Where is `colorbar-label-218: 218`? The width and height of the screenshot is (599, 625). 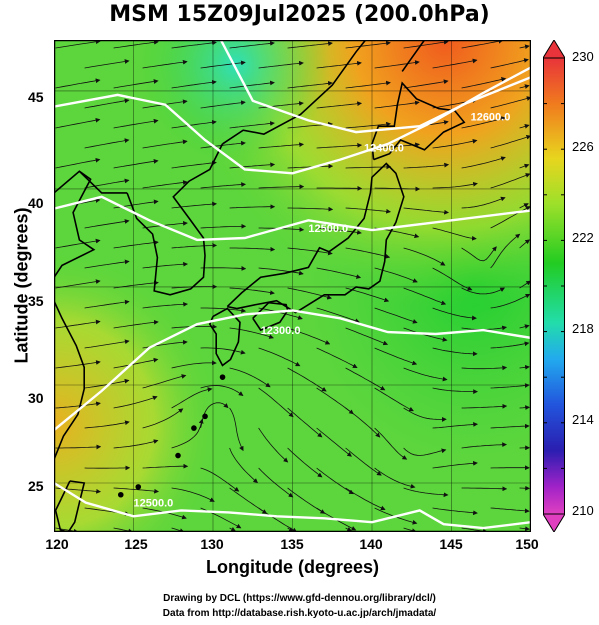 colorbar-label-218: 218 is located at coordinates (583, 328).